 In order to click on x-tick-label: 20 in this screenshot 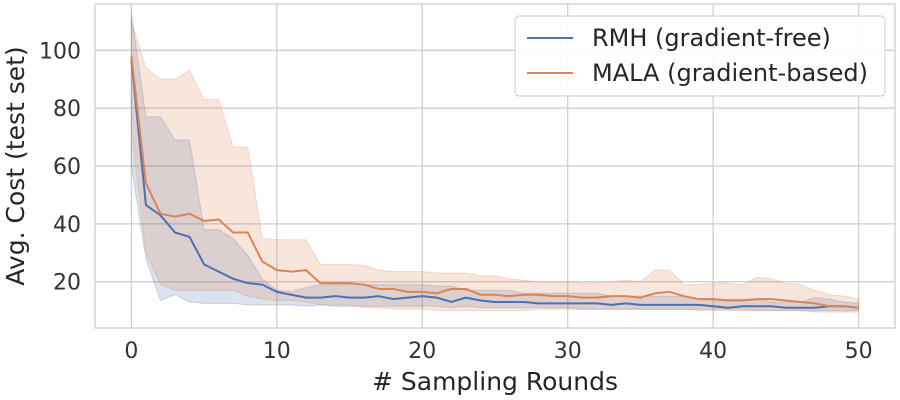, I will do `click(422, 351)`.